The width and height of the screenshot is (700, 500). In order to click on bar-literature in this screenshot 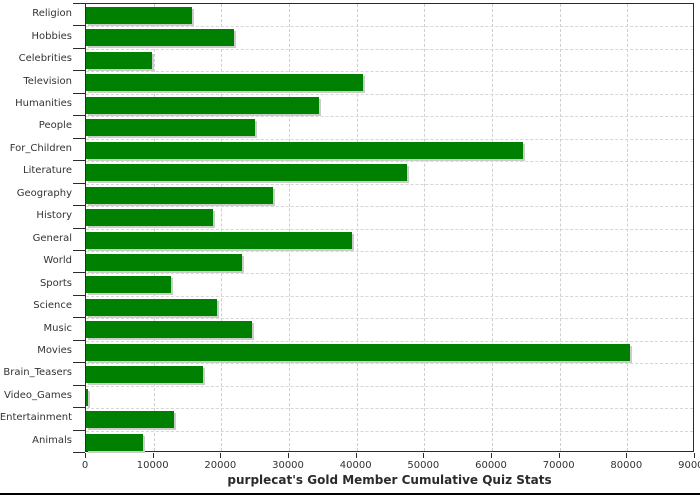, I will do `click(246, 173)`.